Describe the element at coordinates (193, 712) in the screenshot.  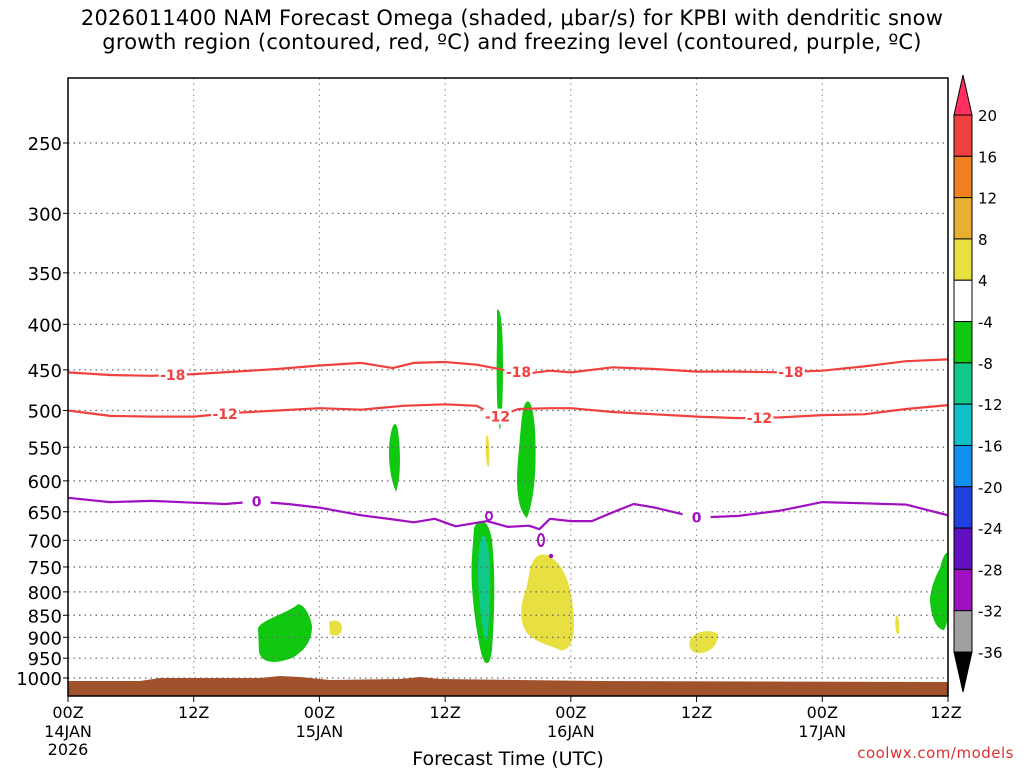
I see `x-tick-label-1: 12Z` at that location.